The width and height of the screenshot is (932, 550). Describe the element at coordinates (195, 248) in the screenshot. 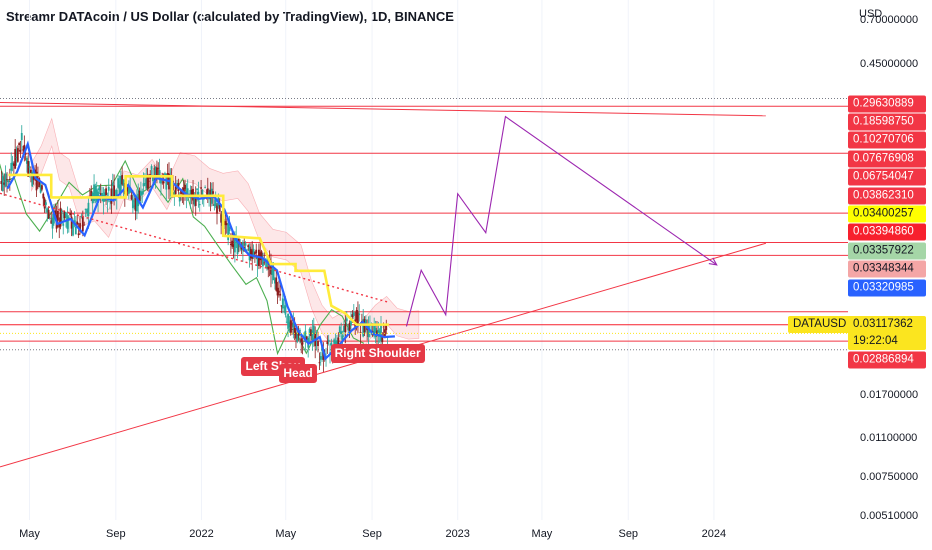

I see `trendline-descending-dotted` at that location.